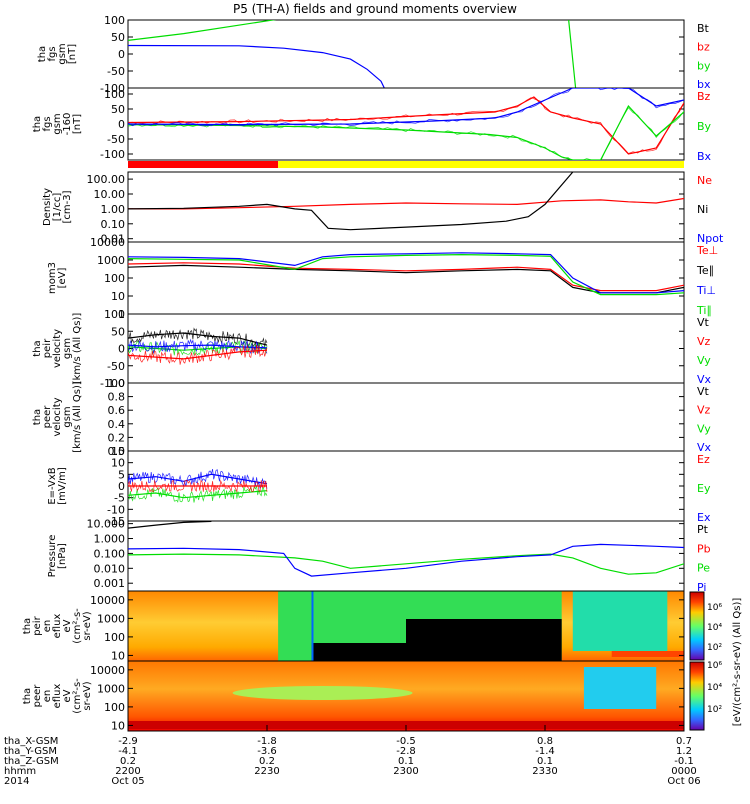  Describe the element at coordinates (406, 203) in the screenshot. I see `series-Ne` at that location.